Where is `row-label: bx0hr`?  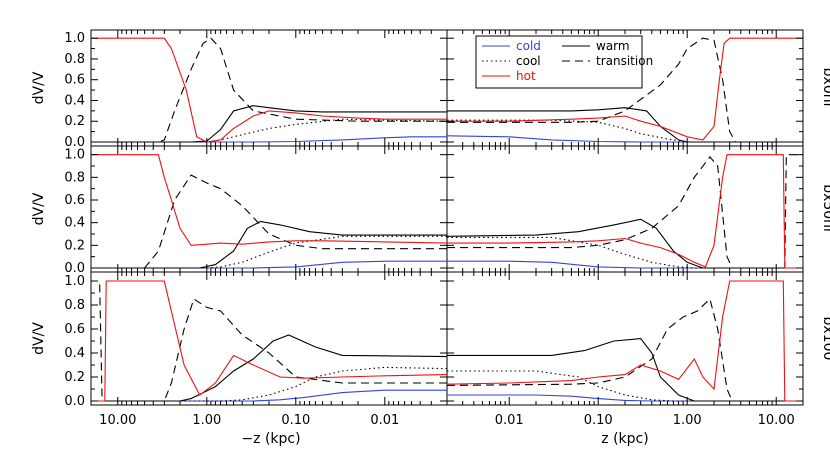
row-label: bx0hr is located at coordinates (825, 88).